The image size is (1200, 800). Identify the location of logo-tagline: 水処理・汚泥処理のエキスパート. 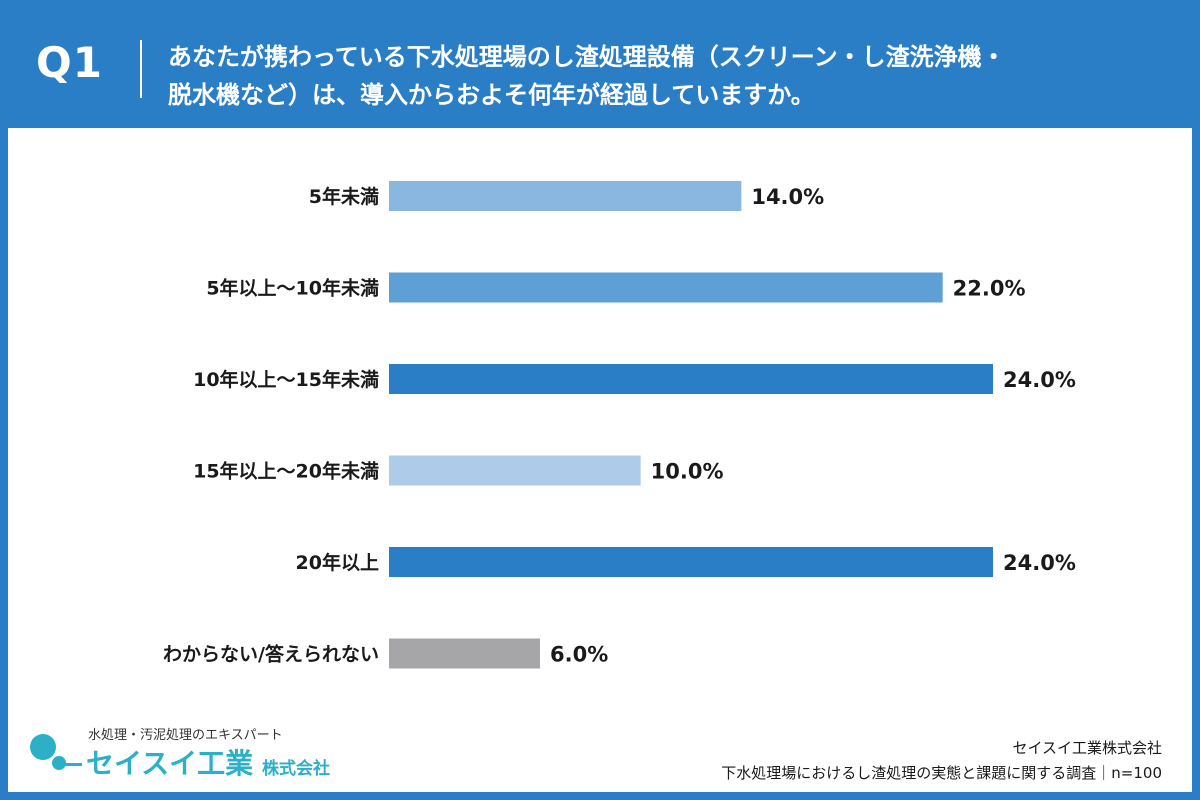
(185, 735).